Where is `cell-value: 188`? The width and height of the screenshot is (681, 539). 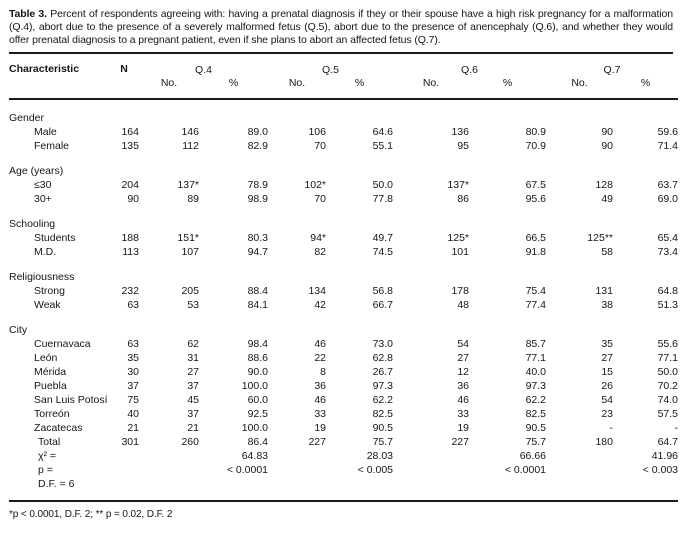
cell-value: 188 is located at coordinates (130, 238).